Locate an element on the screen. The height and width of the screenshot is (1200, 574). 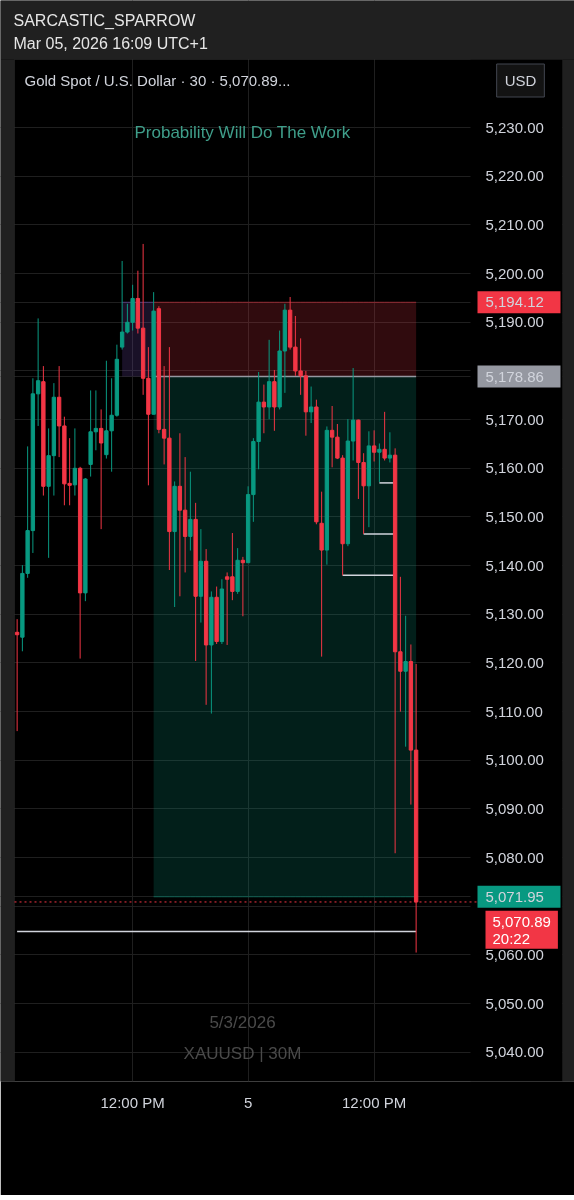
annotation: 5/3/2026 is located at coordinates (242, 1022).